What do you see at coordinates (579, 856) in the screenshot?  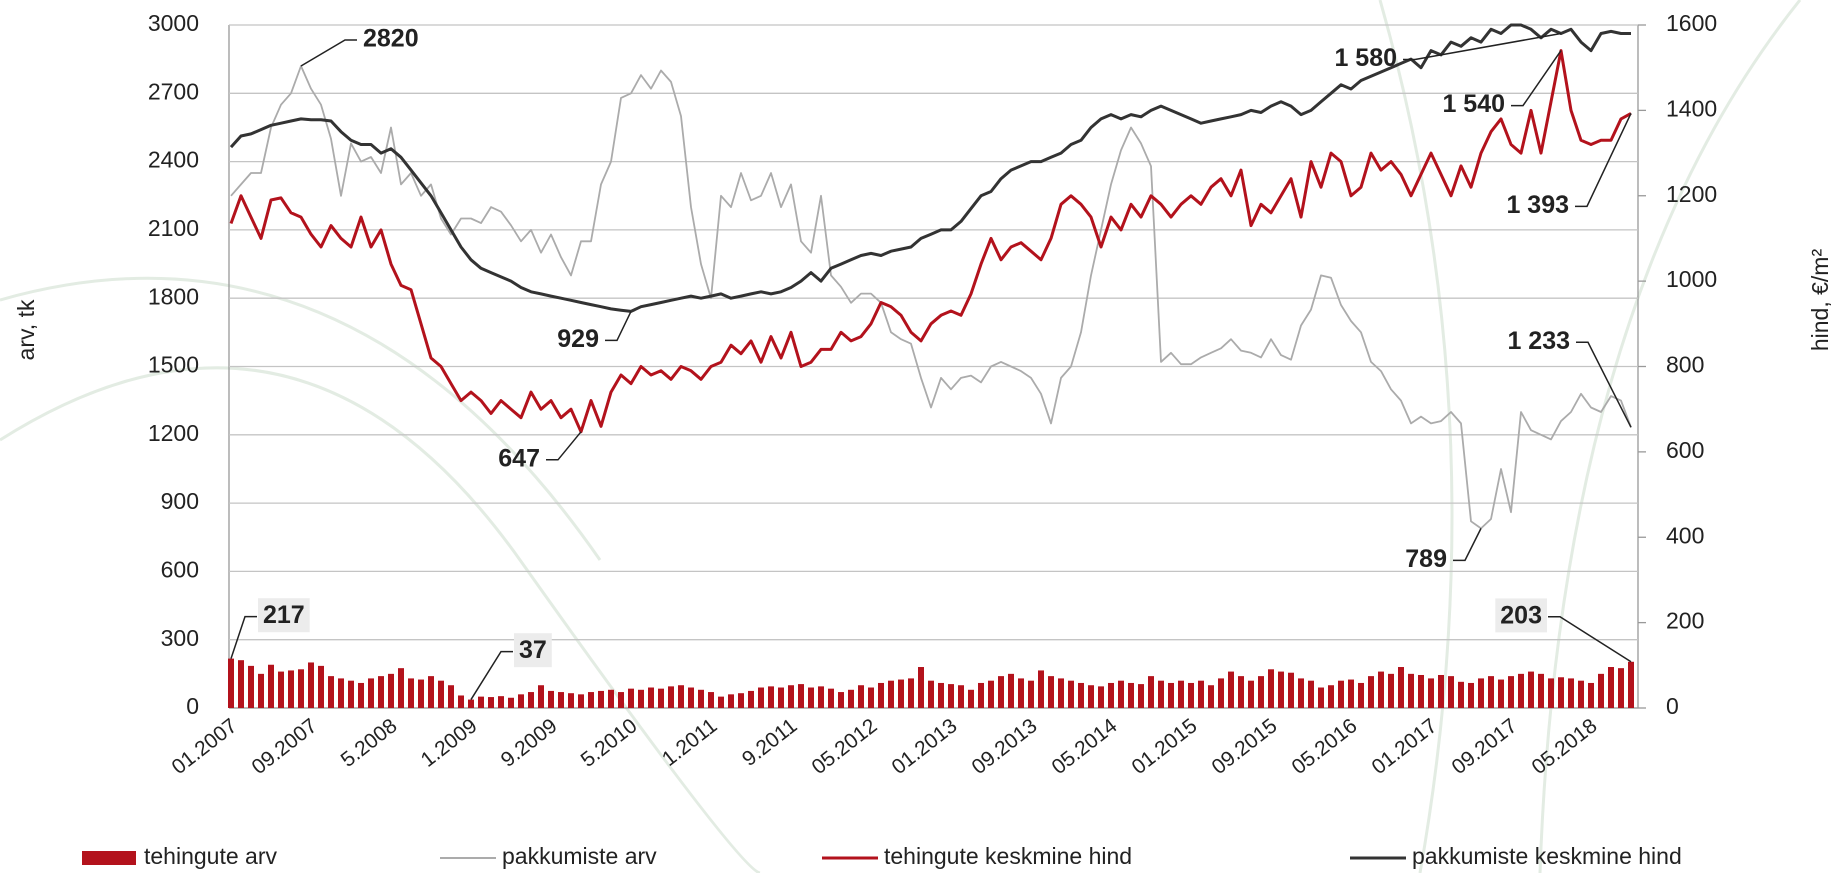 I see `legend-label: pakkumiste arv` at bounding box center [579, 856].